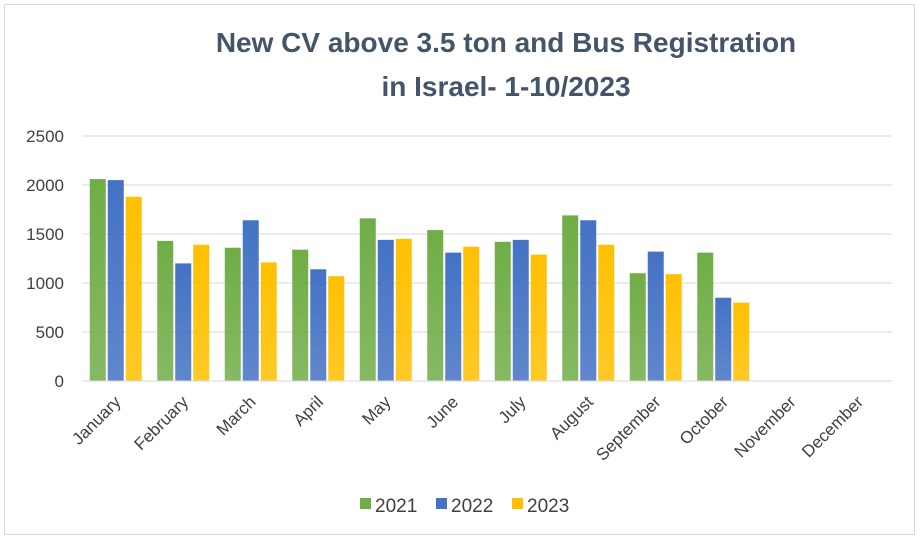  I want to click on x-tick-label: May, so click(376, 410).